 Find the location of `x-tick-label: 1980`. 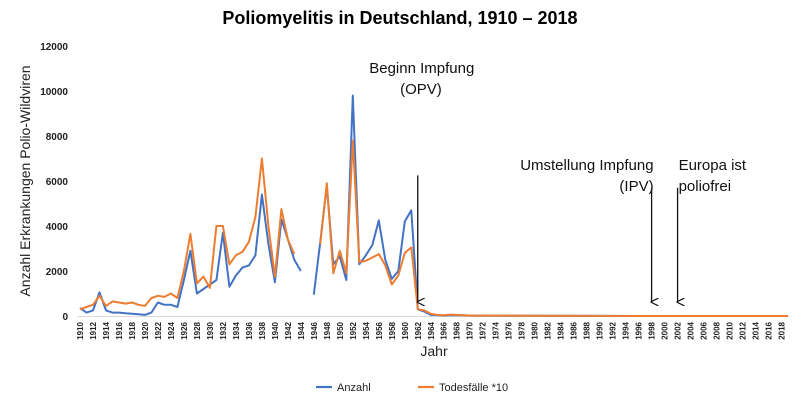

x-tick-label: 1980 is located at coordinates (535, 330).